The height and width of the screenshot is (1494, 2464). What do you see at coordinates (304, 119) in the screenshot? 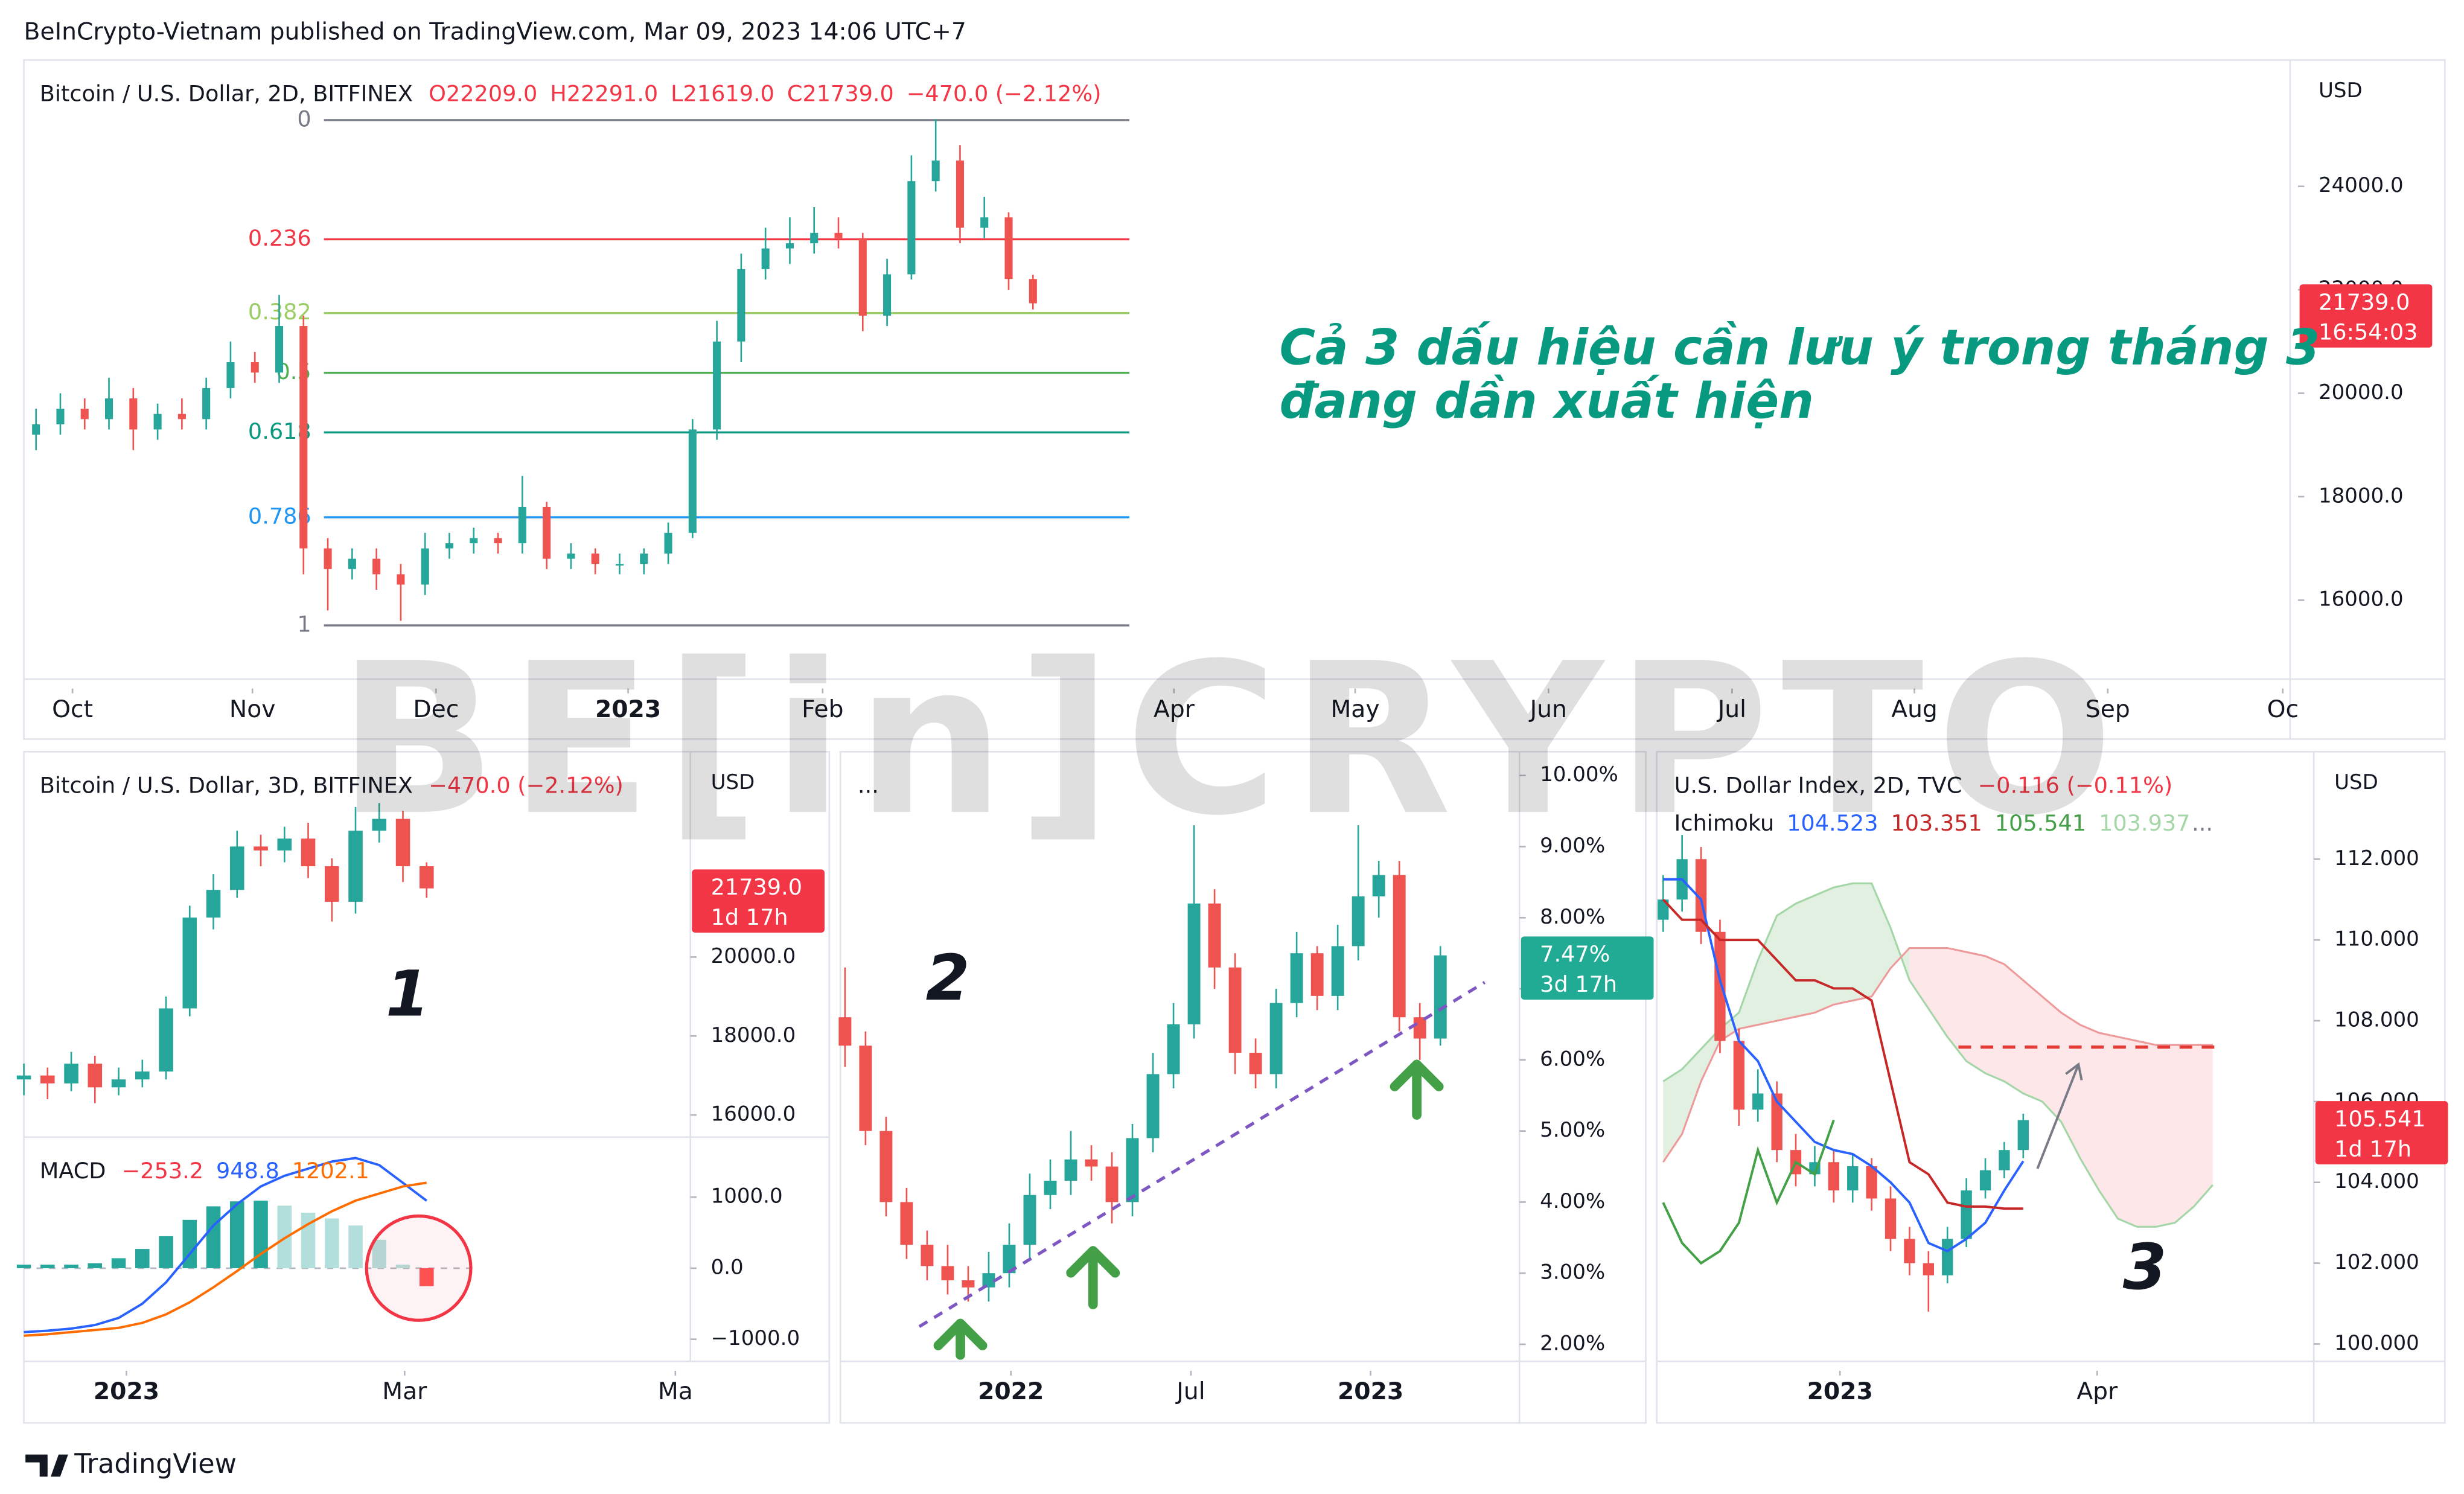
I see `fib-label: 0` at bounding box center [304, 119].